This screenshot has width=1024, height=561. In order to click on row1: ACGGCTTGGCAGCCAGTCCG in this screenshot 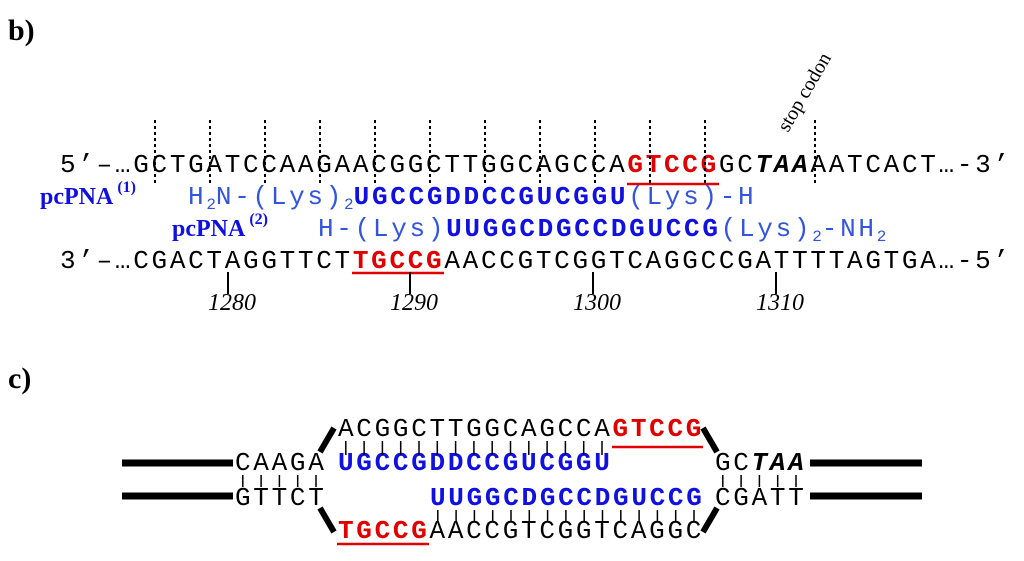, I will do `click(521, 429)`.